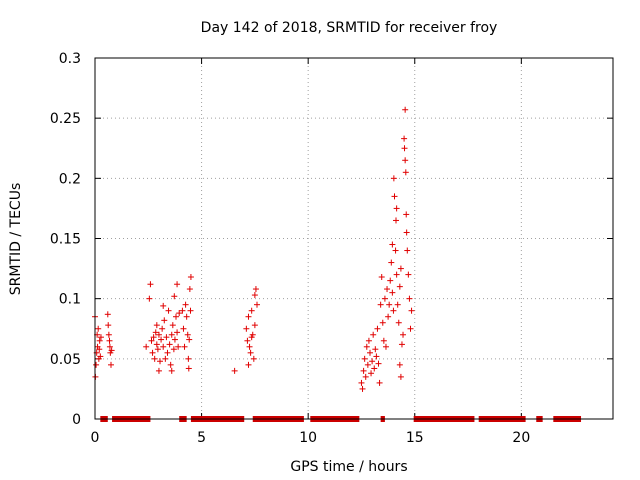  What do you see at coordinates (70, 179) in the screenshot?
I see `y-tick-label: 0.2` at bounding box center [70, 179].